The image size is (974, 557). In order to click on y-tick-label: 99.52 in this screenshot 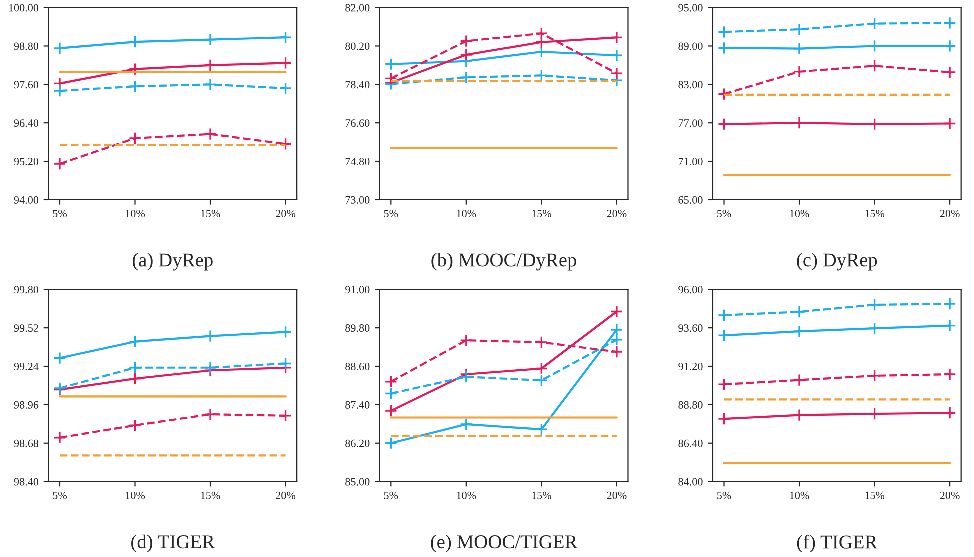, I will do `click(26, 328)`.